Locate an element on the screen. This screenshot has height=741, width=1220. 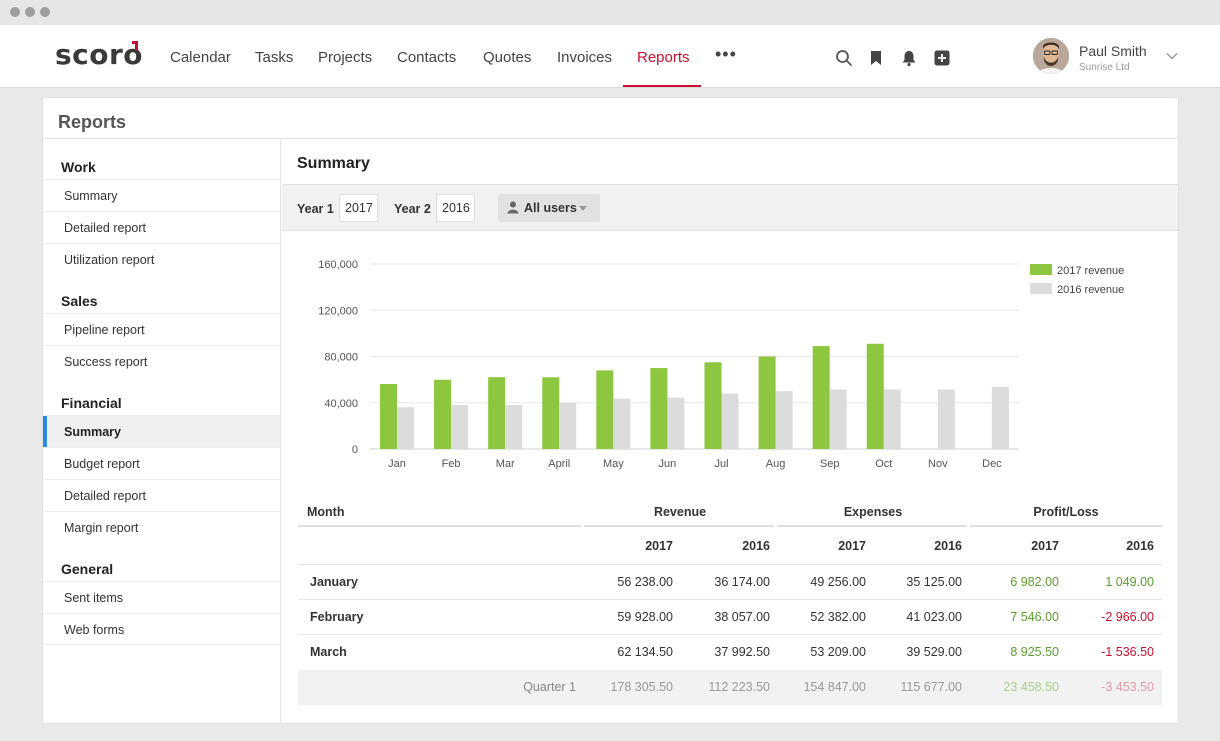
bar-feb-2016 is located at coordinates (460, 426).